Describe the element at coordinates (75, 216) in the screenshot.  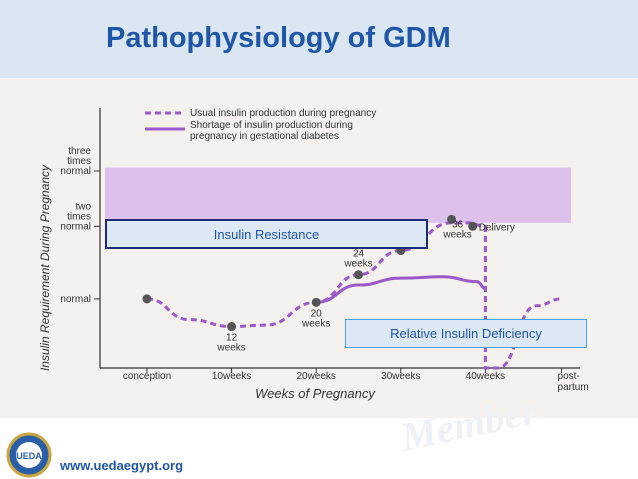
I see `y-tick-label: two times normal` at that location.